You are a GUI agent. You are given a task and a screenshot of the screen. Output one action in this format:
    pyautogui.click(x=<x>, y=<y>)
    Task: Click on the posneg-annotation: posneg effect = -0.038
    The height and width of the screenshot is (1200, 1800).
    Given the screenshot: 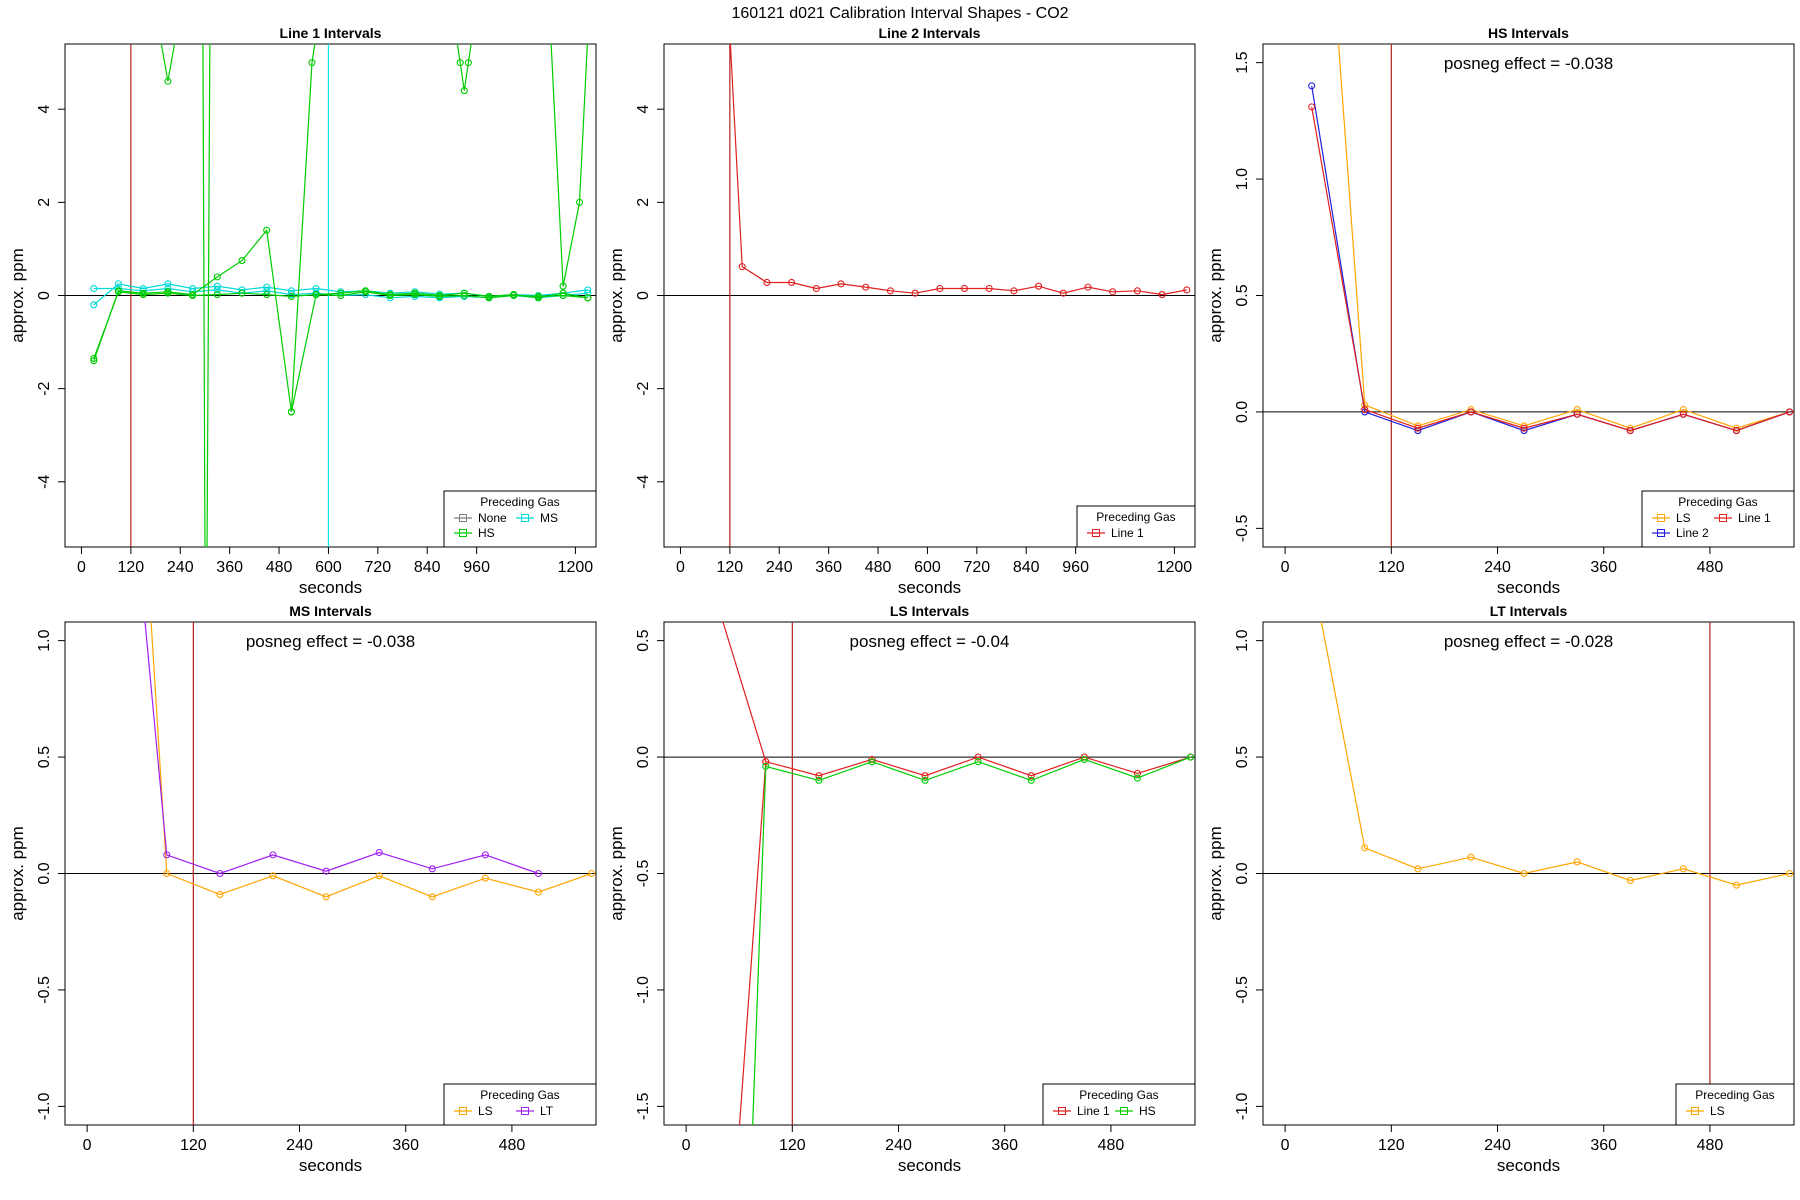 What is the action you would take?
    pyautogui.click(x=330, y=641)
    